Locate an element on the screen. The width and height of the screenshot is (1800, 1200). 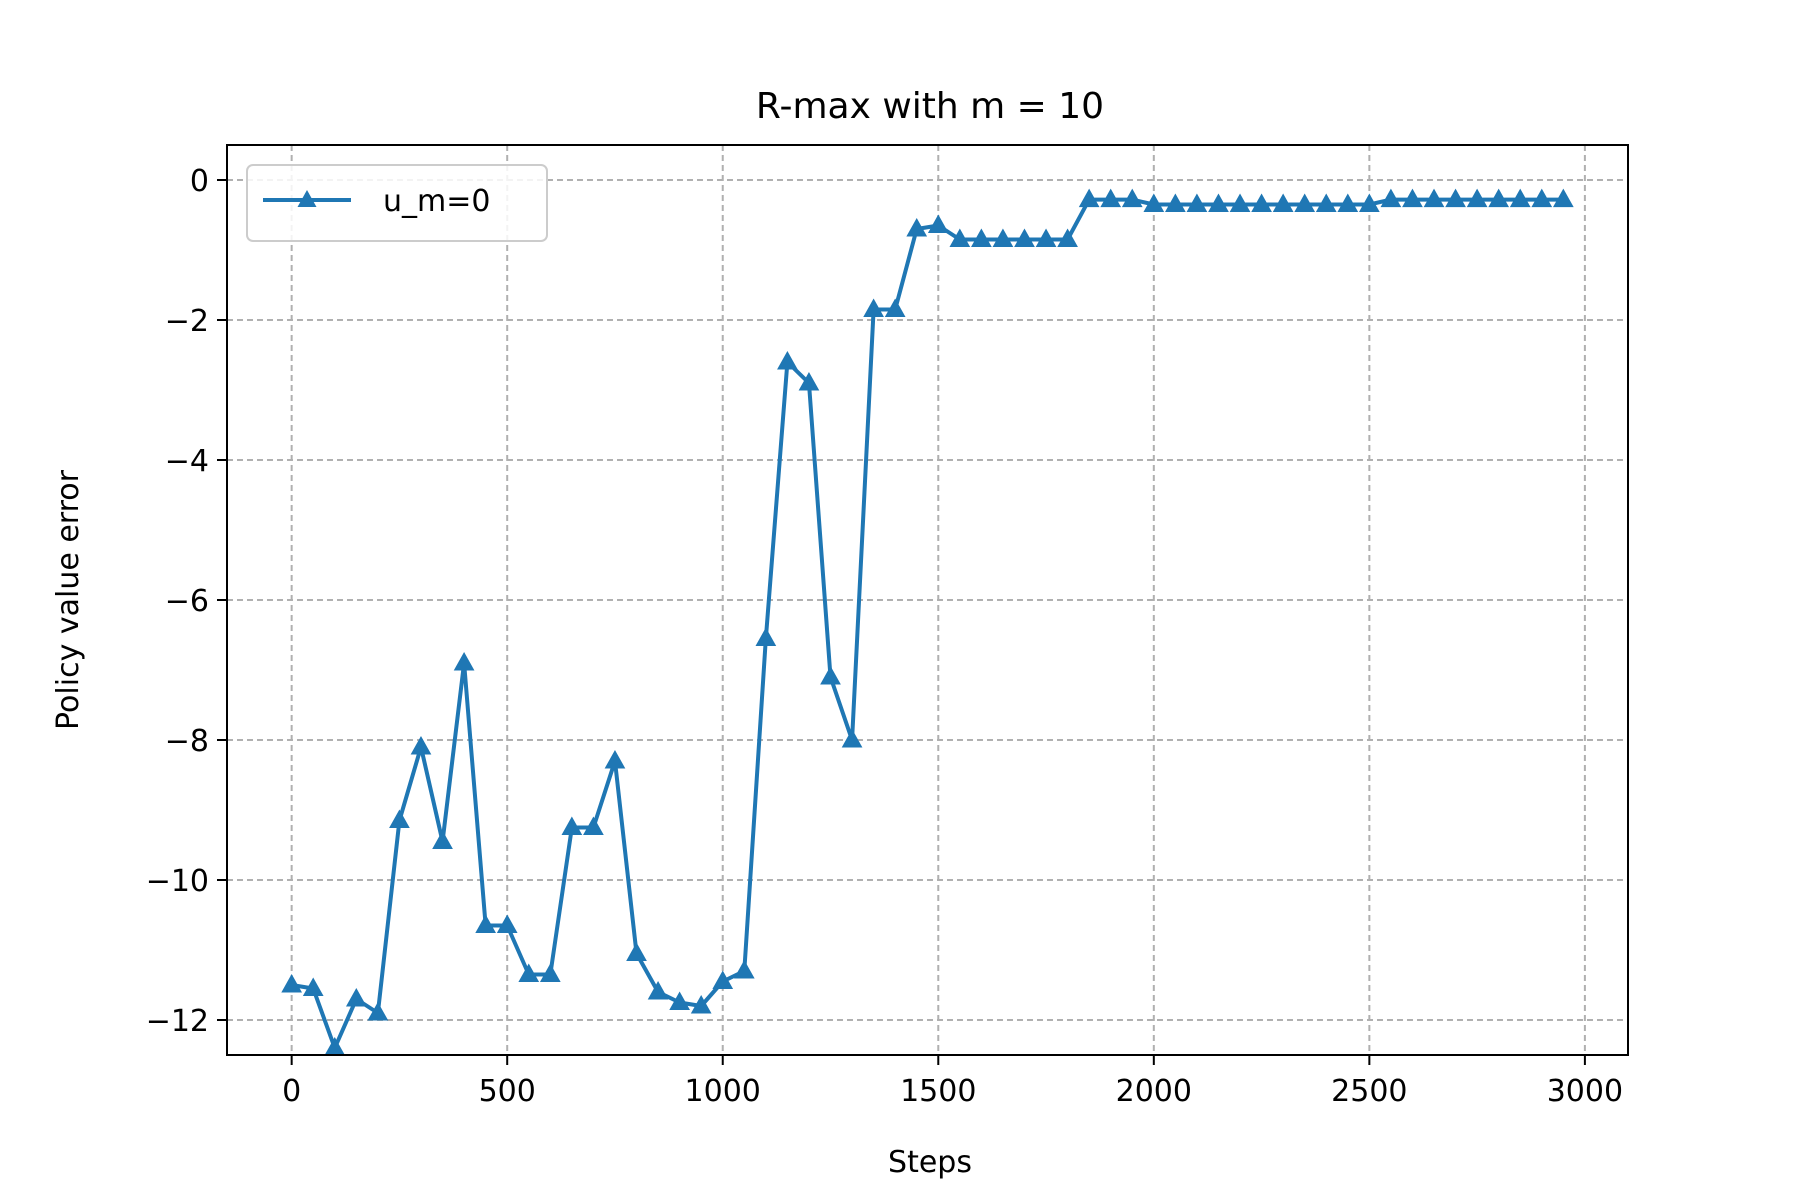
y-tick-label: −10 is located at coordinates (177, 881).